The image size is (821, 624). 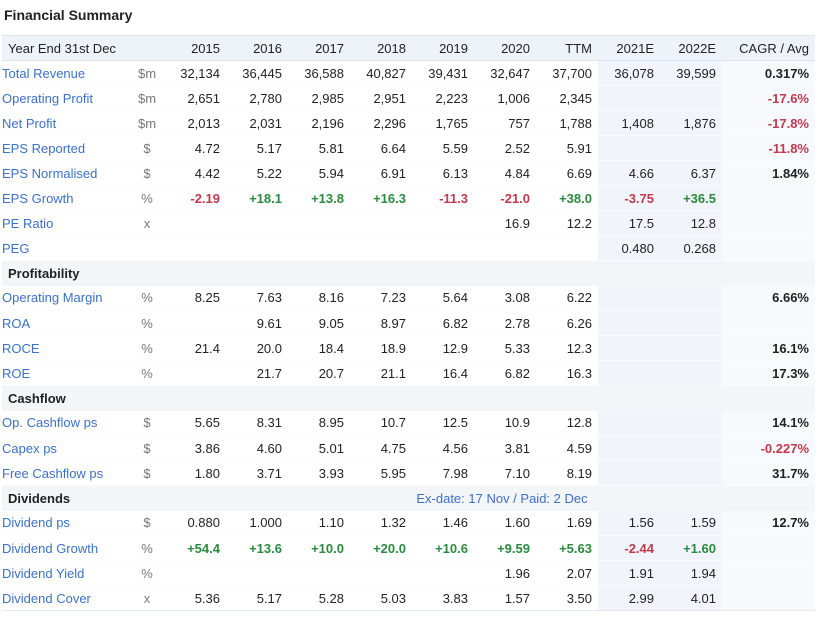 What do you see at coordinates (69, 248) in the screenshot?
I see `row-label-link: PEG` at bounding box center [69, 248].